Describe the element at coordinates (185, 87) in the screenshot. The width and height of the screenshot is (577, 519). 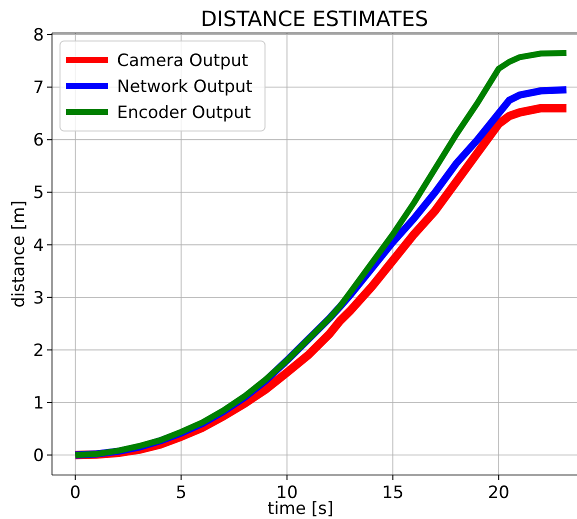
I see `legend-label: Network Output` at that location.